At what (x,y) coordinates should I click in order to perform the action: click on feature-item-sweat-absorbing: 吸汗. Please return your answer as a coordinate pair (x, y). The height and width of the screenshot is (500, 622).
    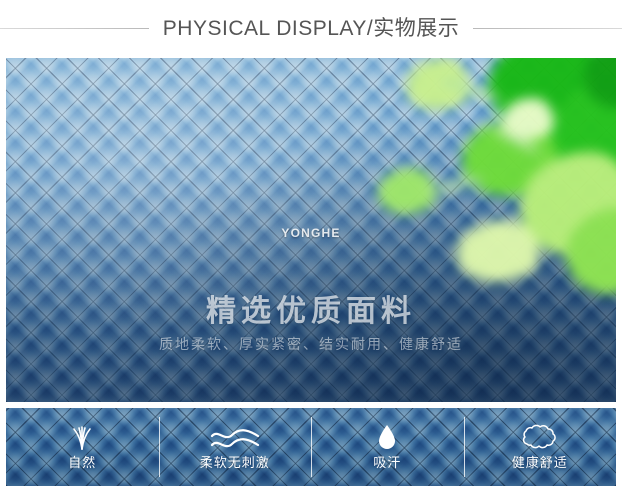
    Looking at the image, I should click on (387, 447).